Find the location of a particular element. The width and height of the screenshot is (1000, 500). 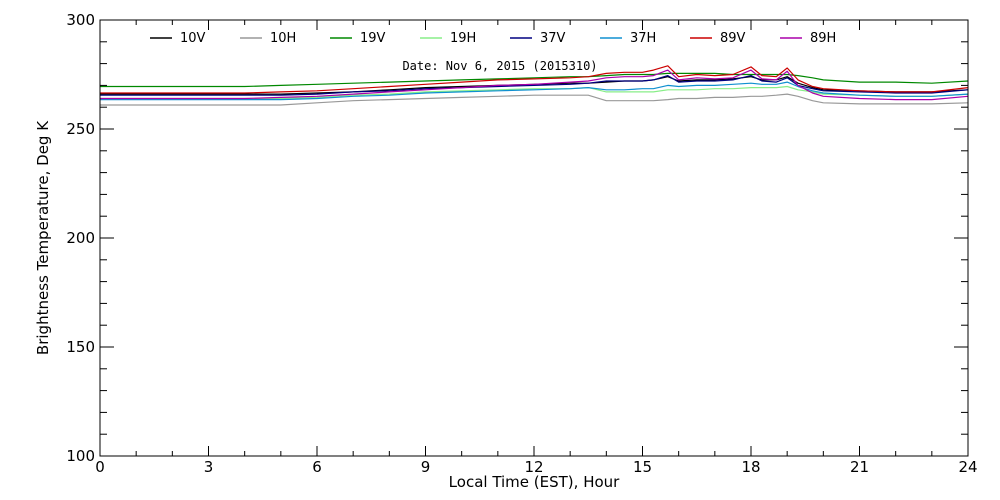

series-layer is located at coordinates (534, 85).